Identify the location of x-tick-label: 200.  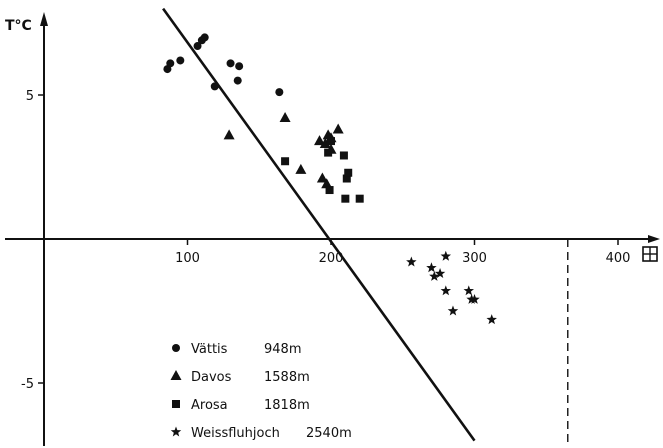
(331, 258).